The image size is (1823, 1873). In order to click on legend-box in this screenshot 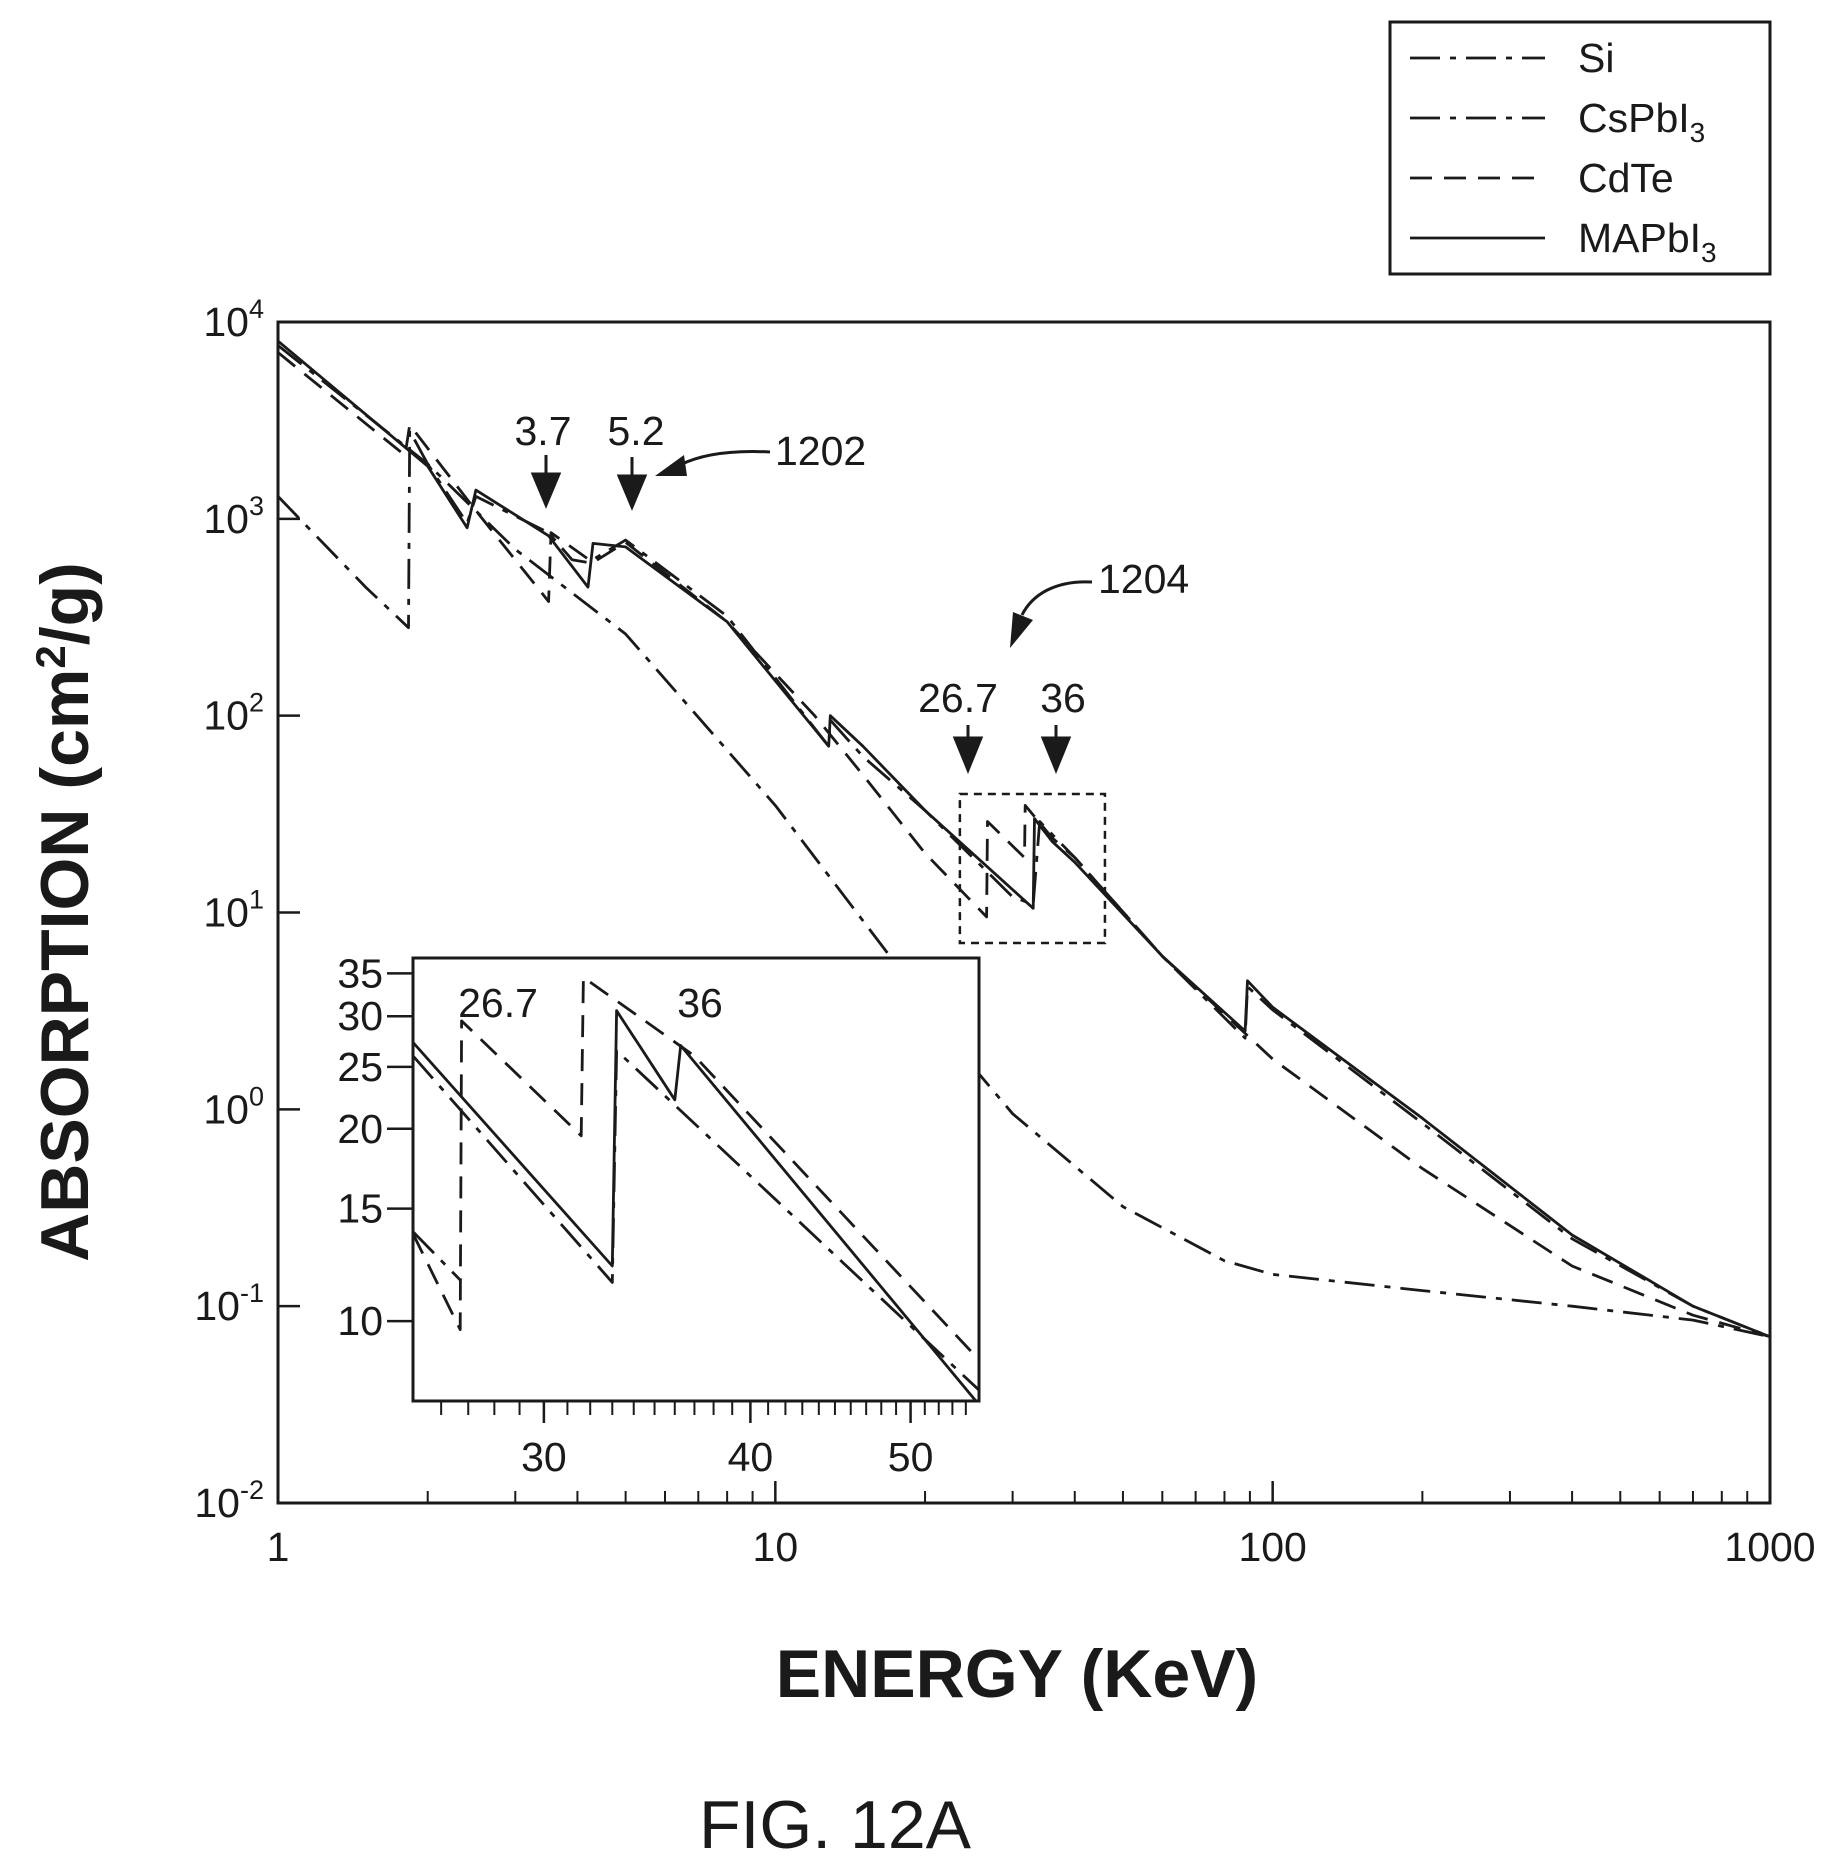, I will do `click(1580, 148)`.